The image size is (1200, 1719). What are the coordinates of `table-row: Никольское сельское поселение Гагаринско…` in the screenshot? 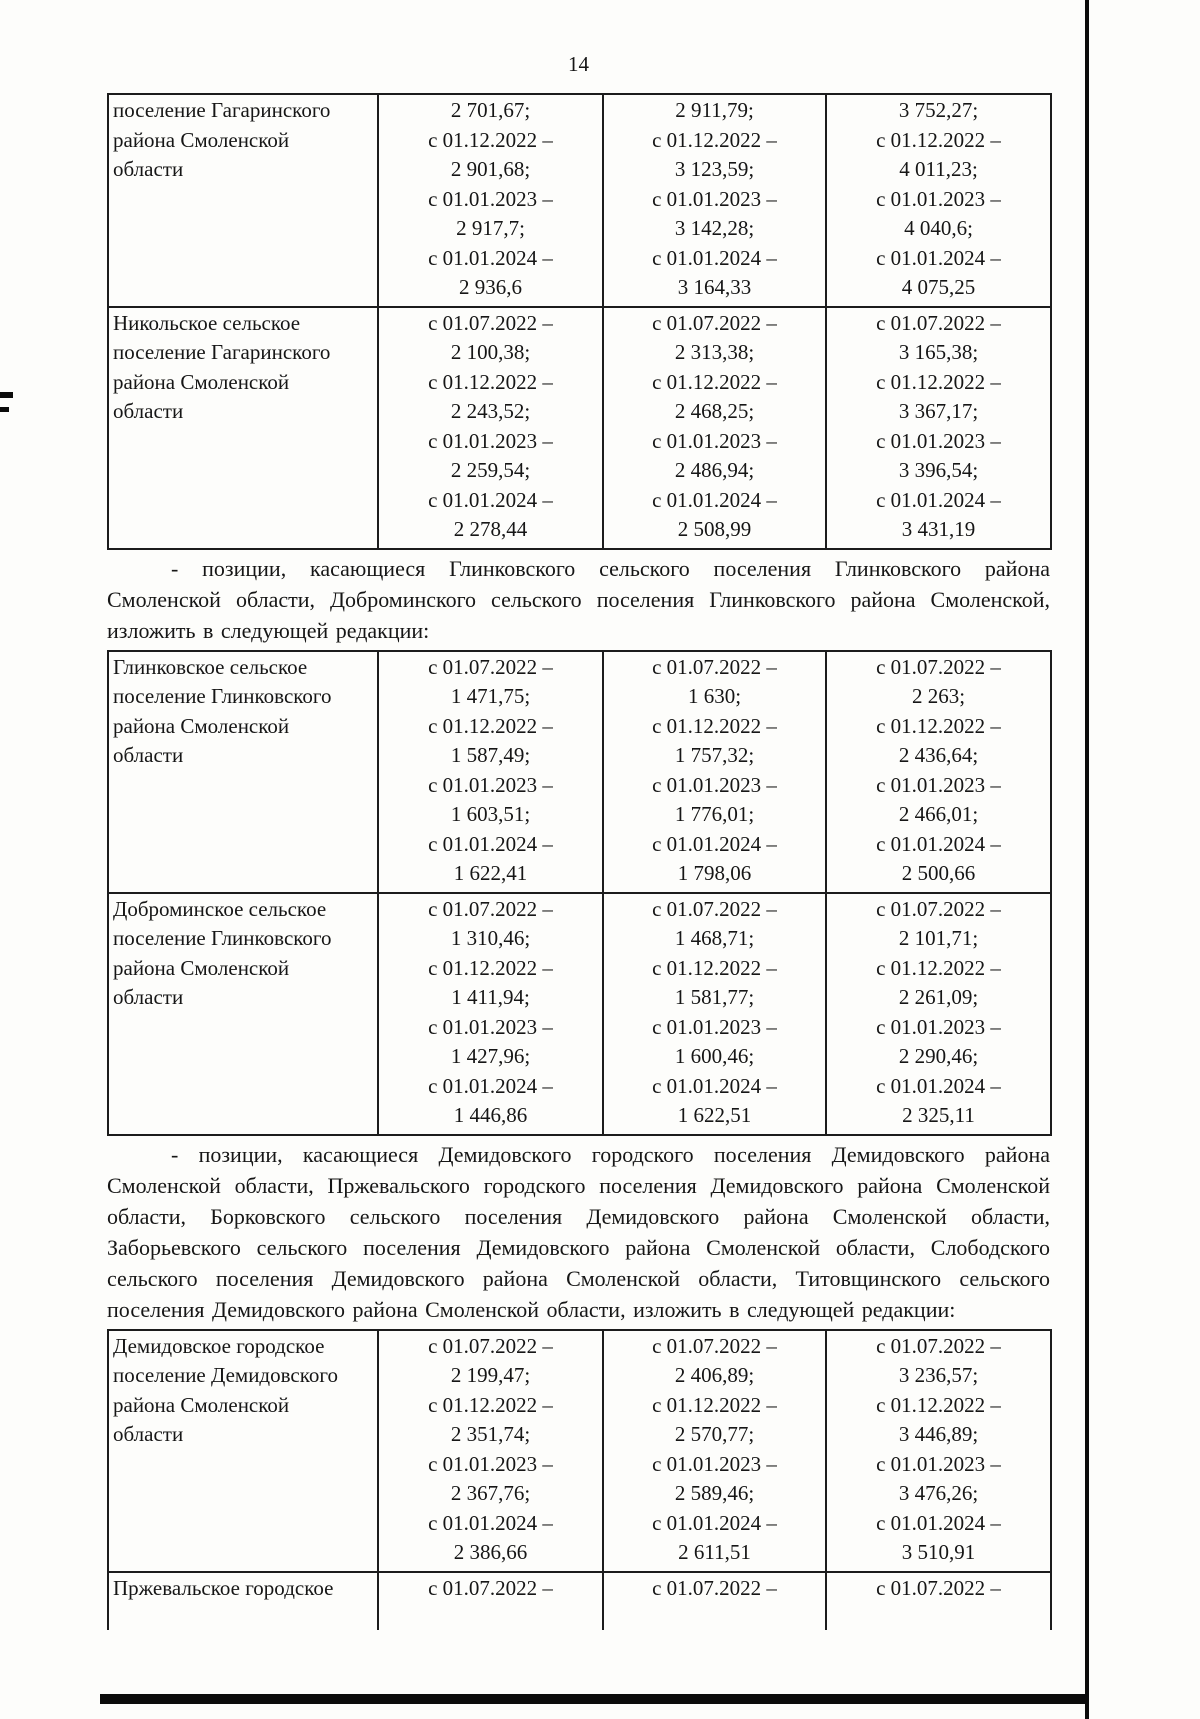 It's located at (579, 427).